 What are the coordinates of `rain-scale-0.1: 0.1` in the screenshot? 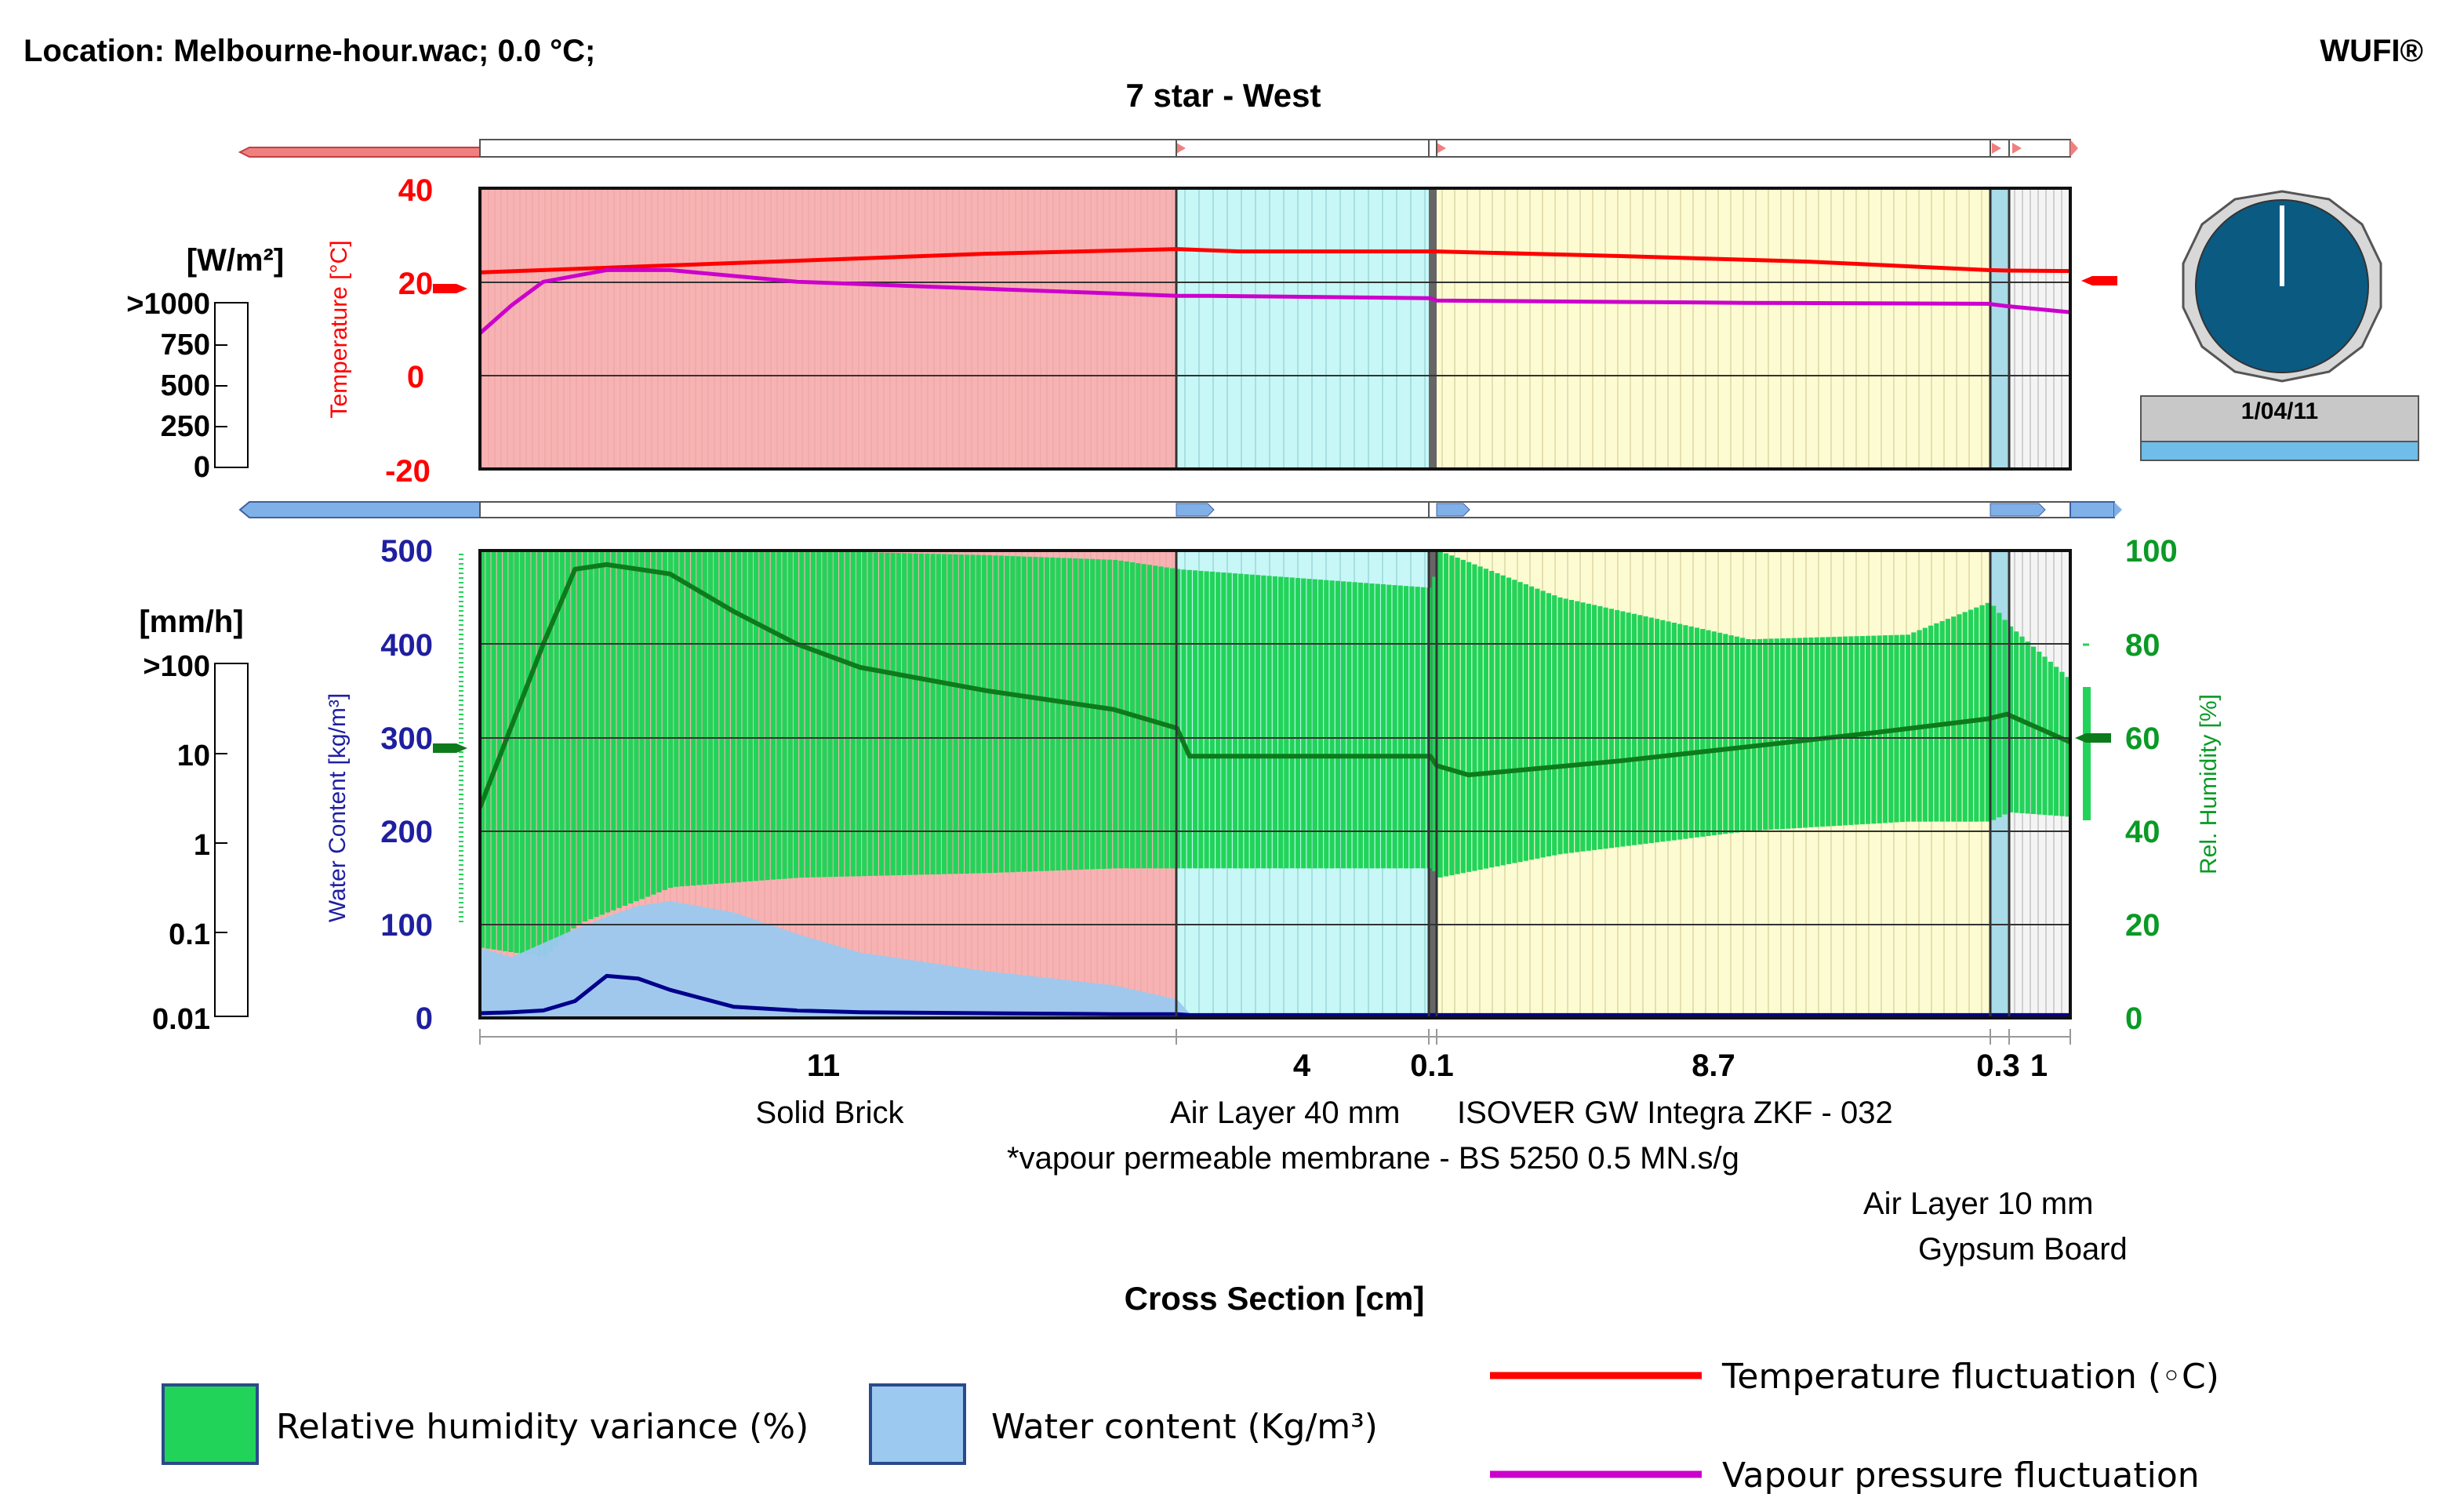 It's located at (189, 934).